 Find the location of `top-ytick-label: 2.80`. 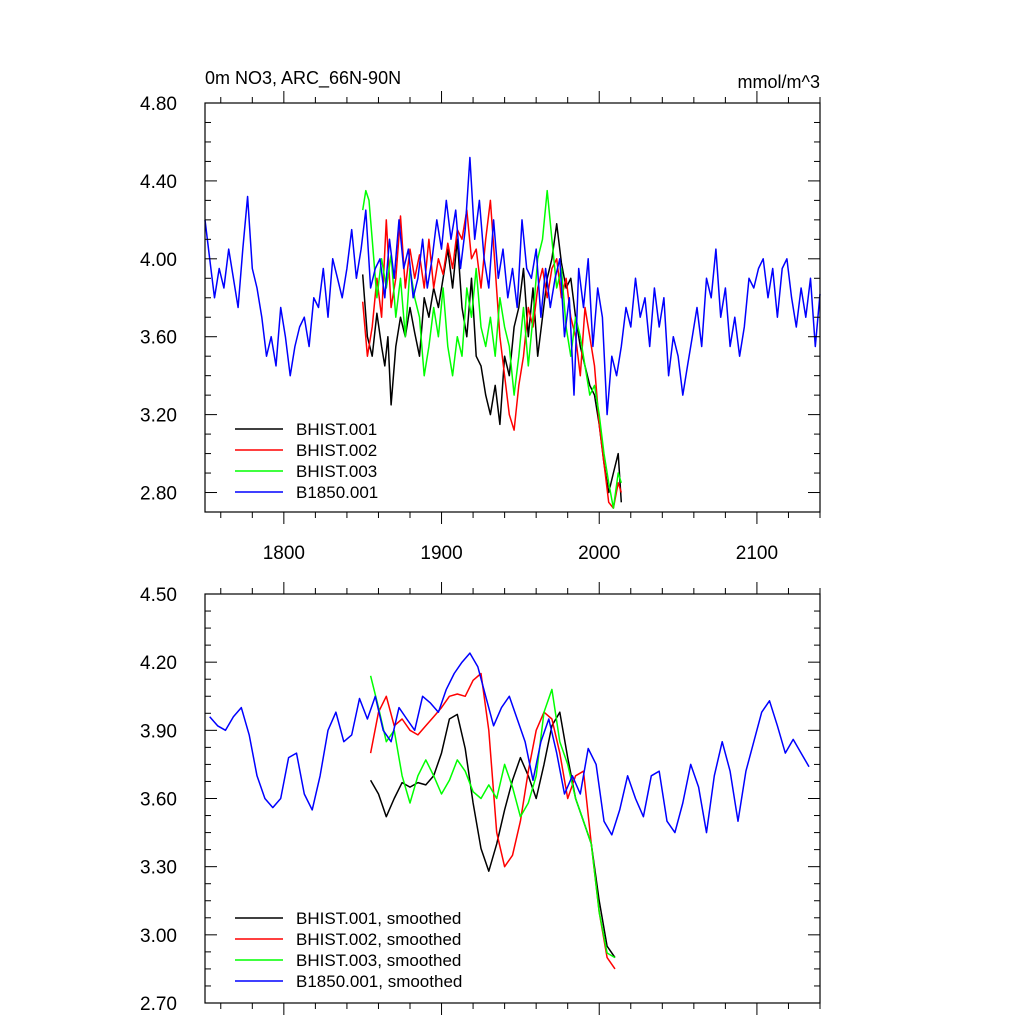

top-ytick-label: 2.80 is located at coordinates (158, 494).